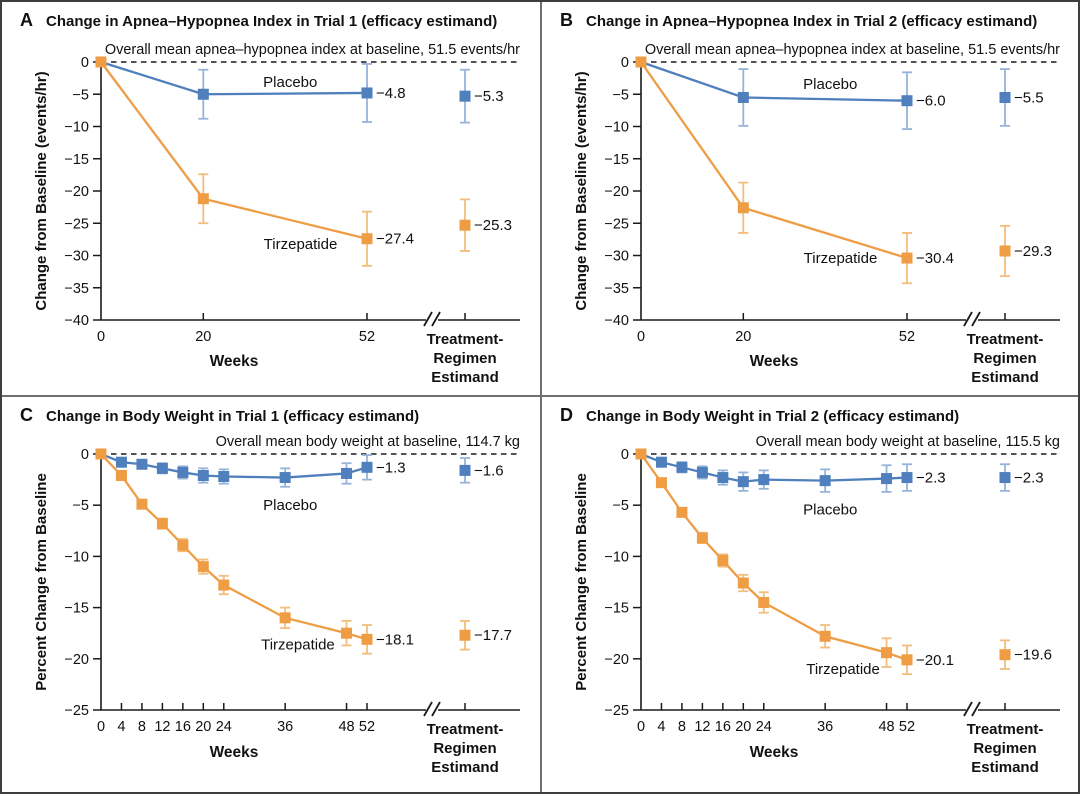 The height and width of the screenshot is (794, 1080). What do you see at coordinates (391, 467) in the screenshot?
I see `end-value-label: −1.3` at bounding box center [391, 467].